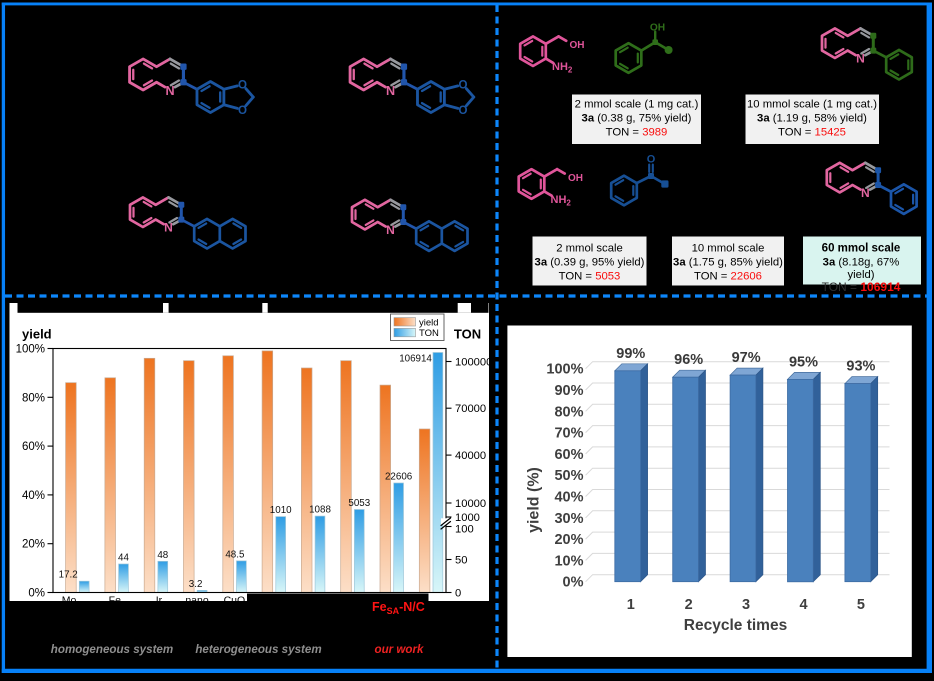  Describe the element at coordinates (812, 105) in the screenshot. I see `svg-text: 10 mmol scale (1 mg cat.)` at that location.